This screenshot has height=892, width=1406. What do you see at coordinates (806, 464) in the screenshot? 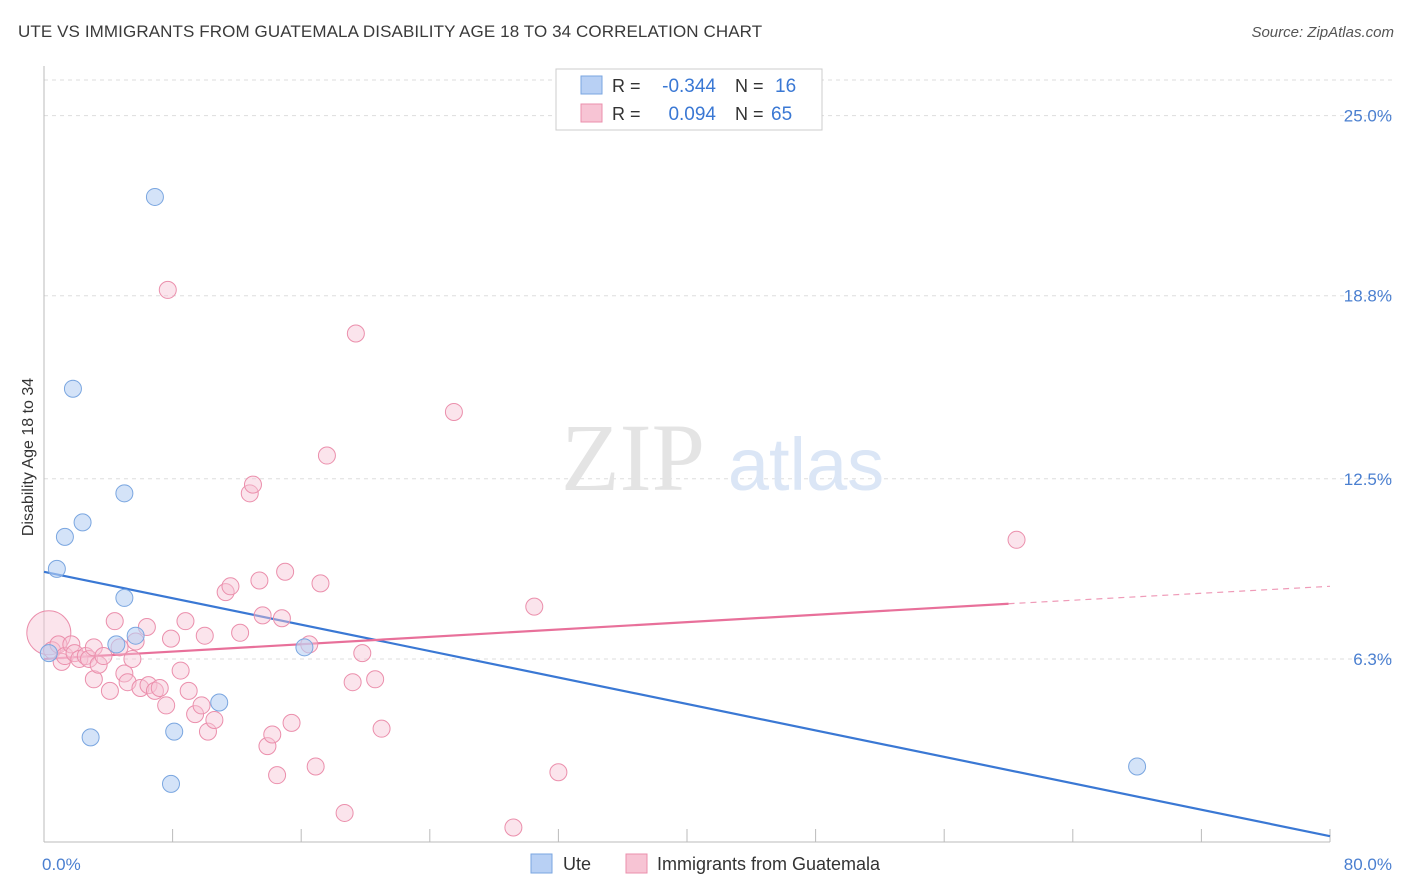
I see `watermark-atlas: atlas` at bounding box center [806, 464].